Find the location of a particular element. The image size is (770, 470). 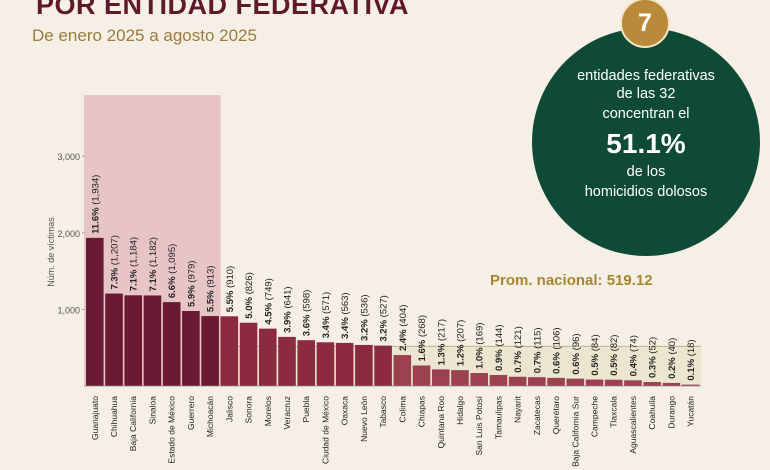

bar-percentage: 0.1% is located at coordinates (691, 368).